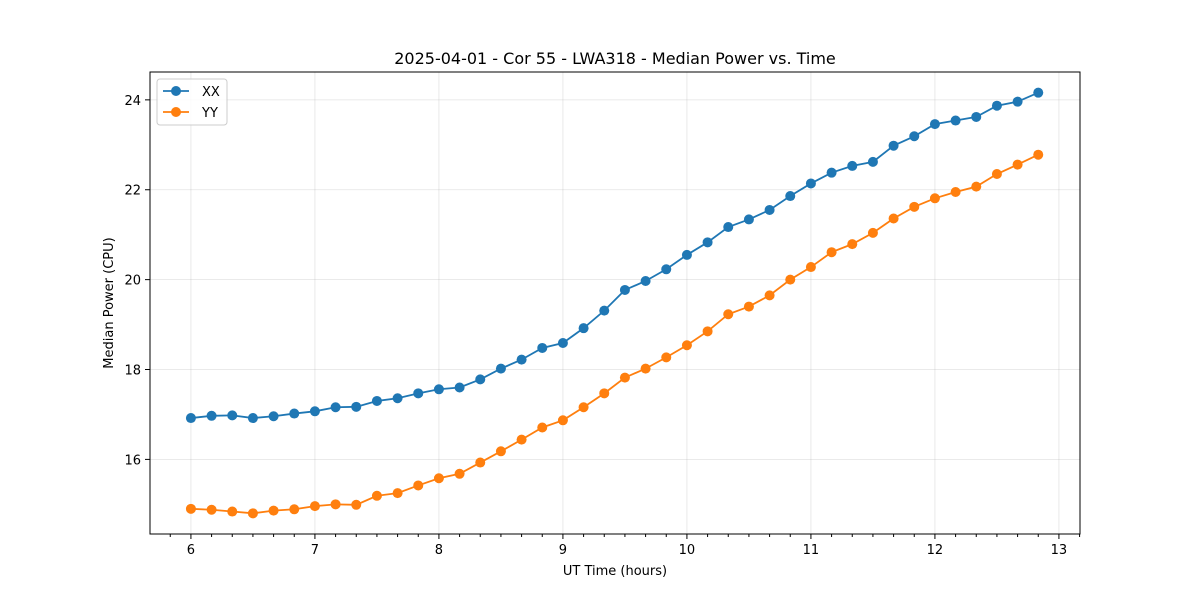  I want to click on y-tick-label: 18, so click(132, 371).